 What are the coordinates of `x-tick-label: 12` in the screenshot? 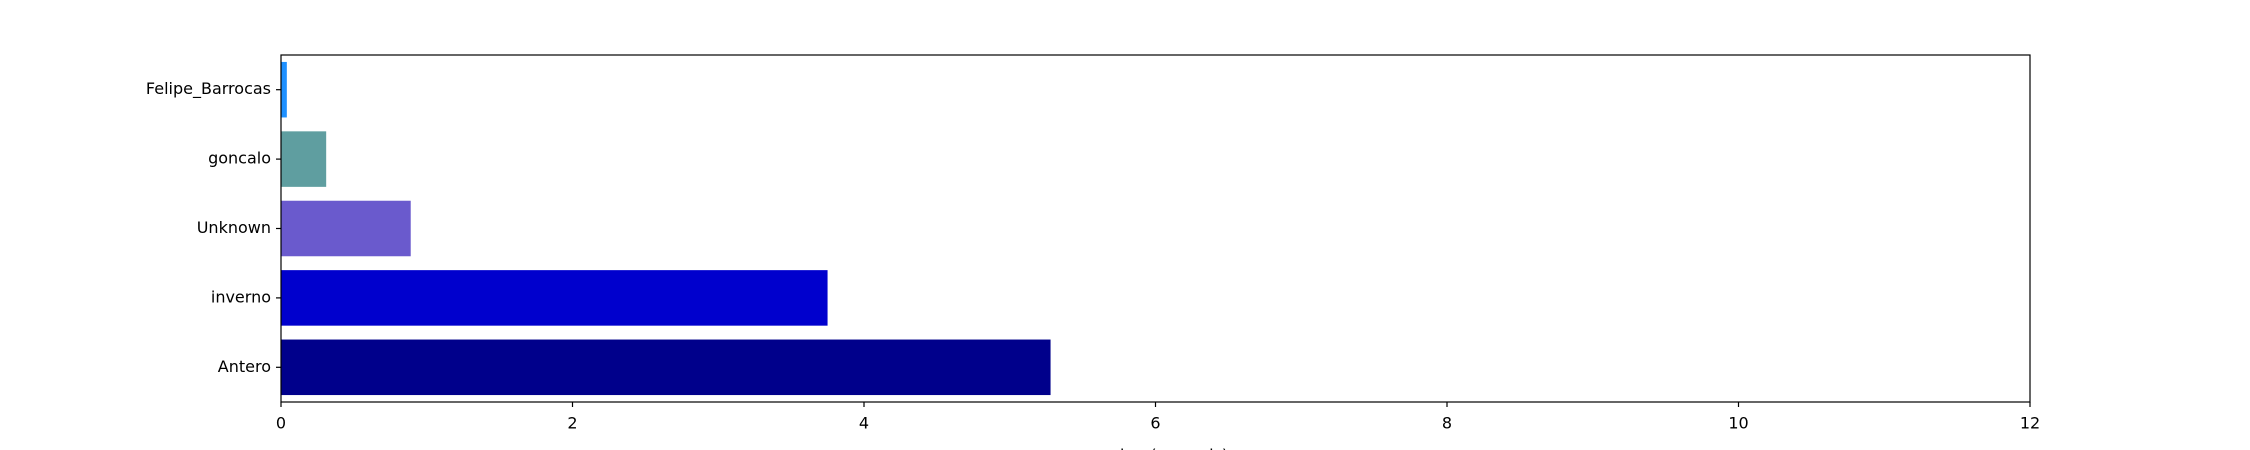 It's located at (2030, 423).